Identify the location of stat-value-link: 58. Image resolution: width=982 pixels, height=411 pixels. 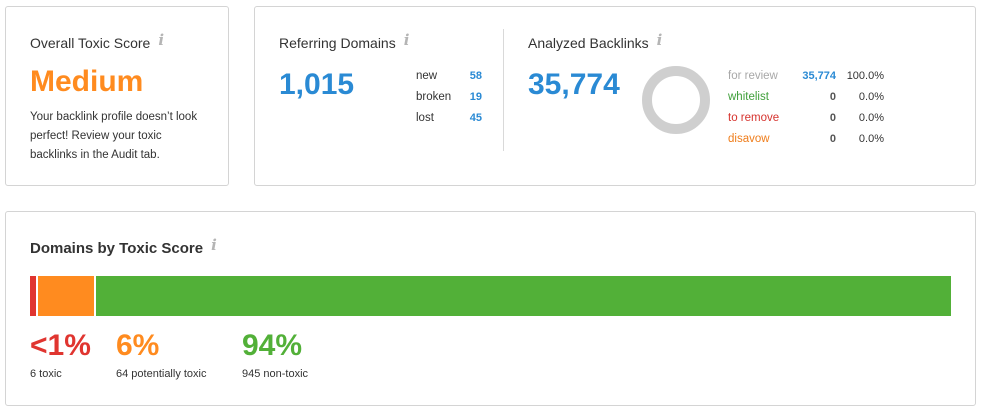
(475, 75).